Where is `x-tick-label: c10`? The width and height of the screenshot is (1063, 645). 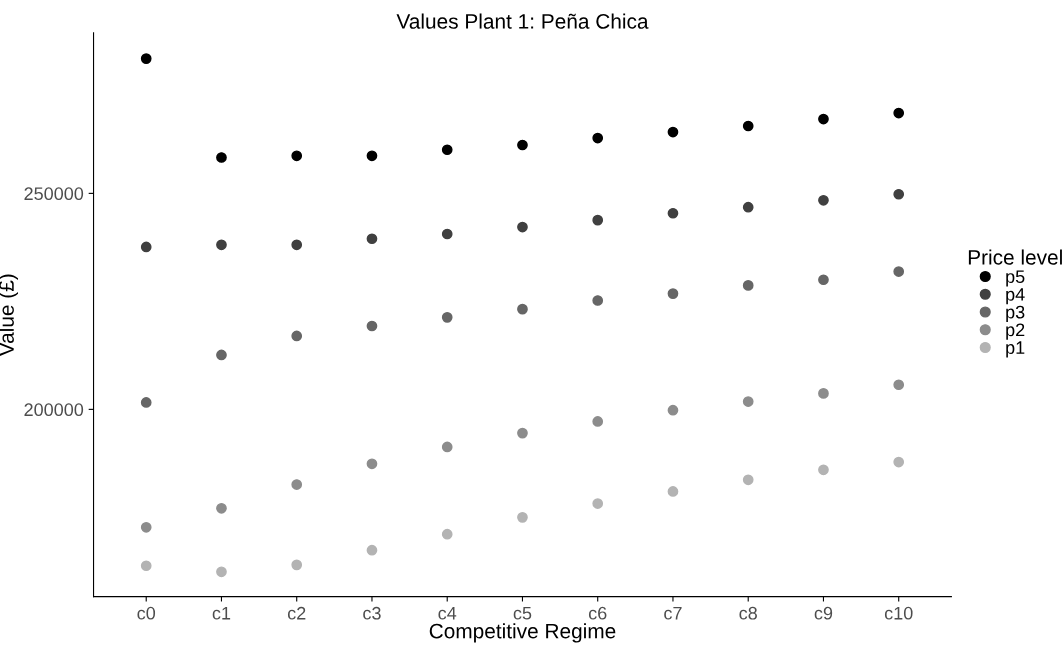 x-tick-label: c10 is located at coordinates (898, 613).